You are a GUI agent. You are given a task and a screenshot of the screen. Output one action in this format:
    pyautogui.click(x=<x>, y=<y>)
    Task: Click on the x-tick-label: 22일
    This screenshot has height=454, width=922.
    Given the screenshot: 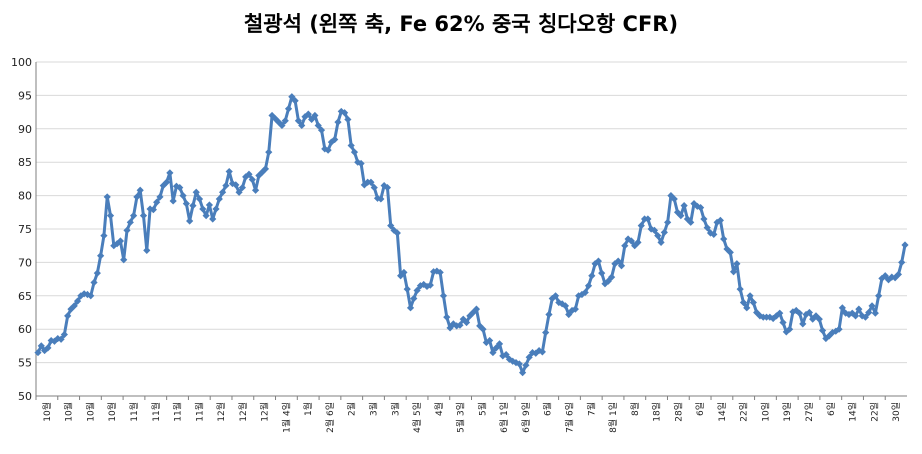 What is the action you would take?
    pyautogui.click(x=744, y=412)
    